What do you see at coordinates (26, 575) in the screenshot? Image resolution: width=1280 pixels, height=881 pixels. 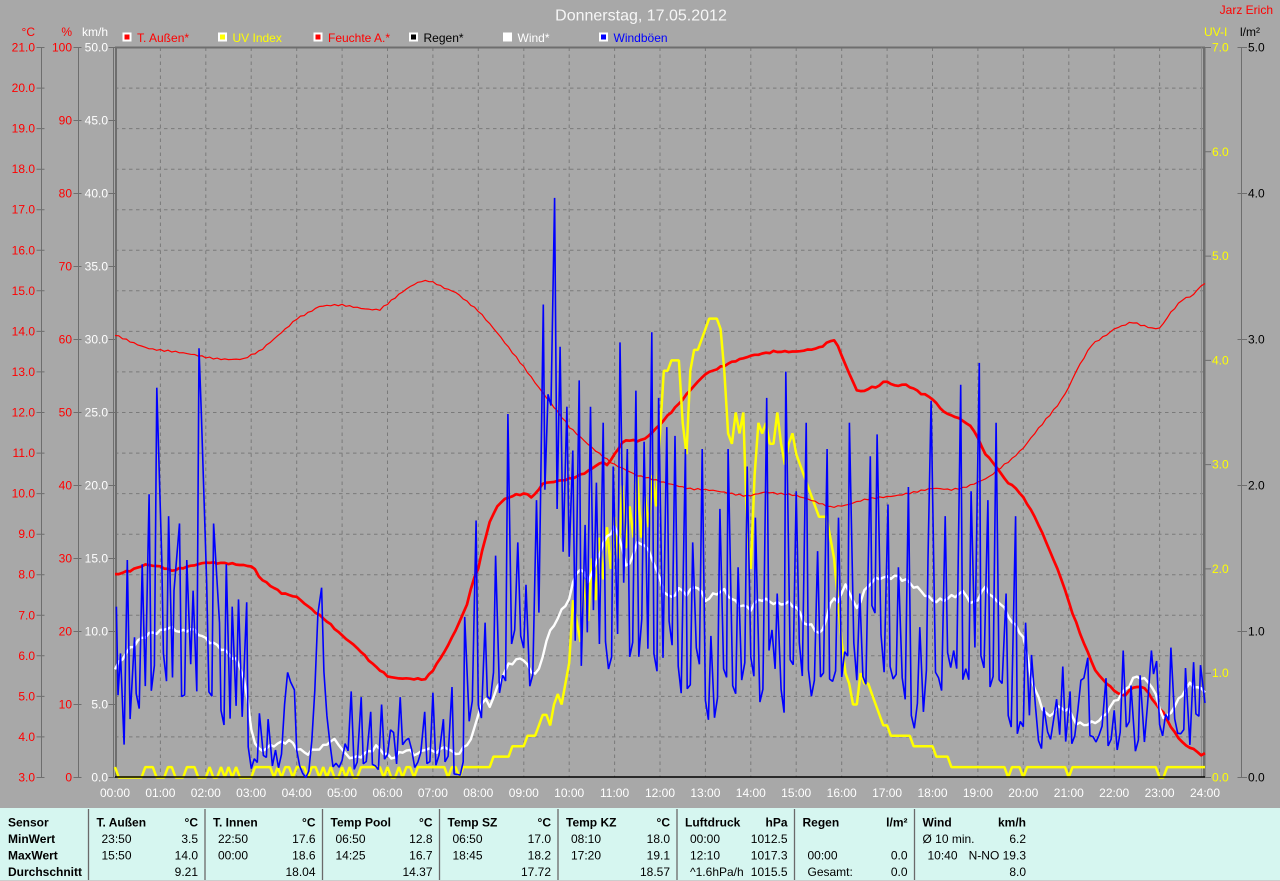 I see `svg-text: 8.0` at bounding box center [26, 575].